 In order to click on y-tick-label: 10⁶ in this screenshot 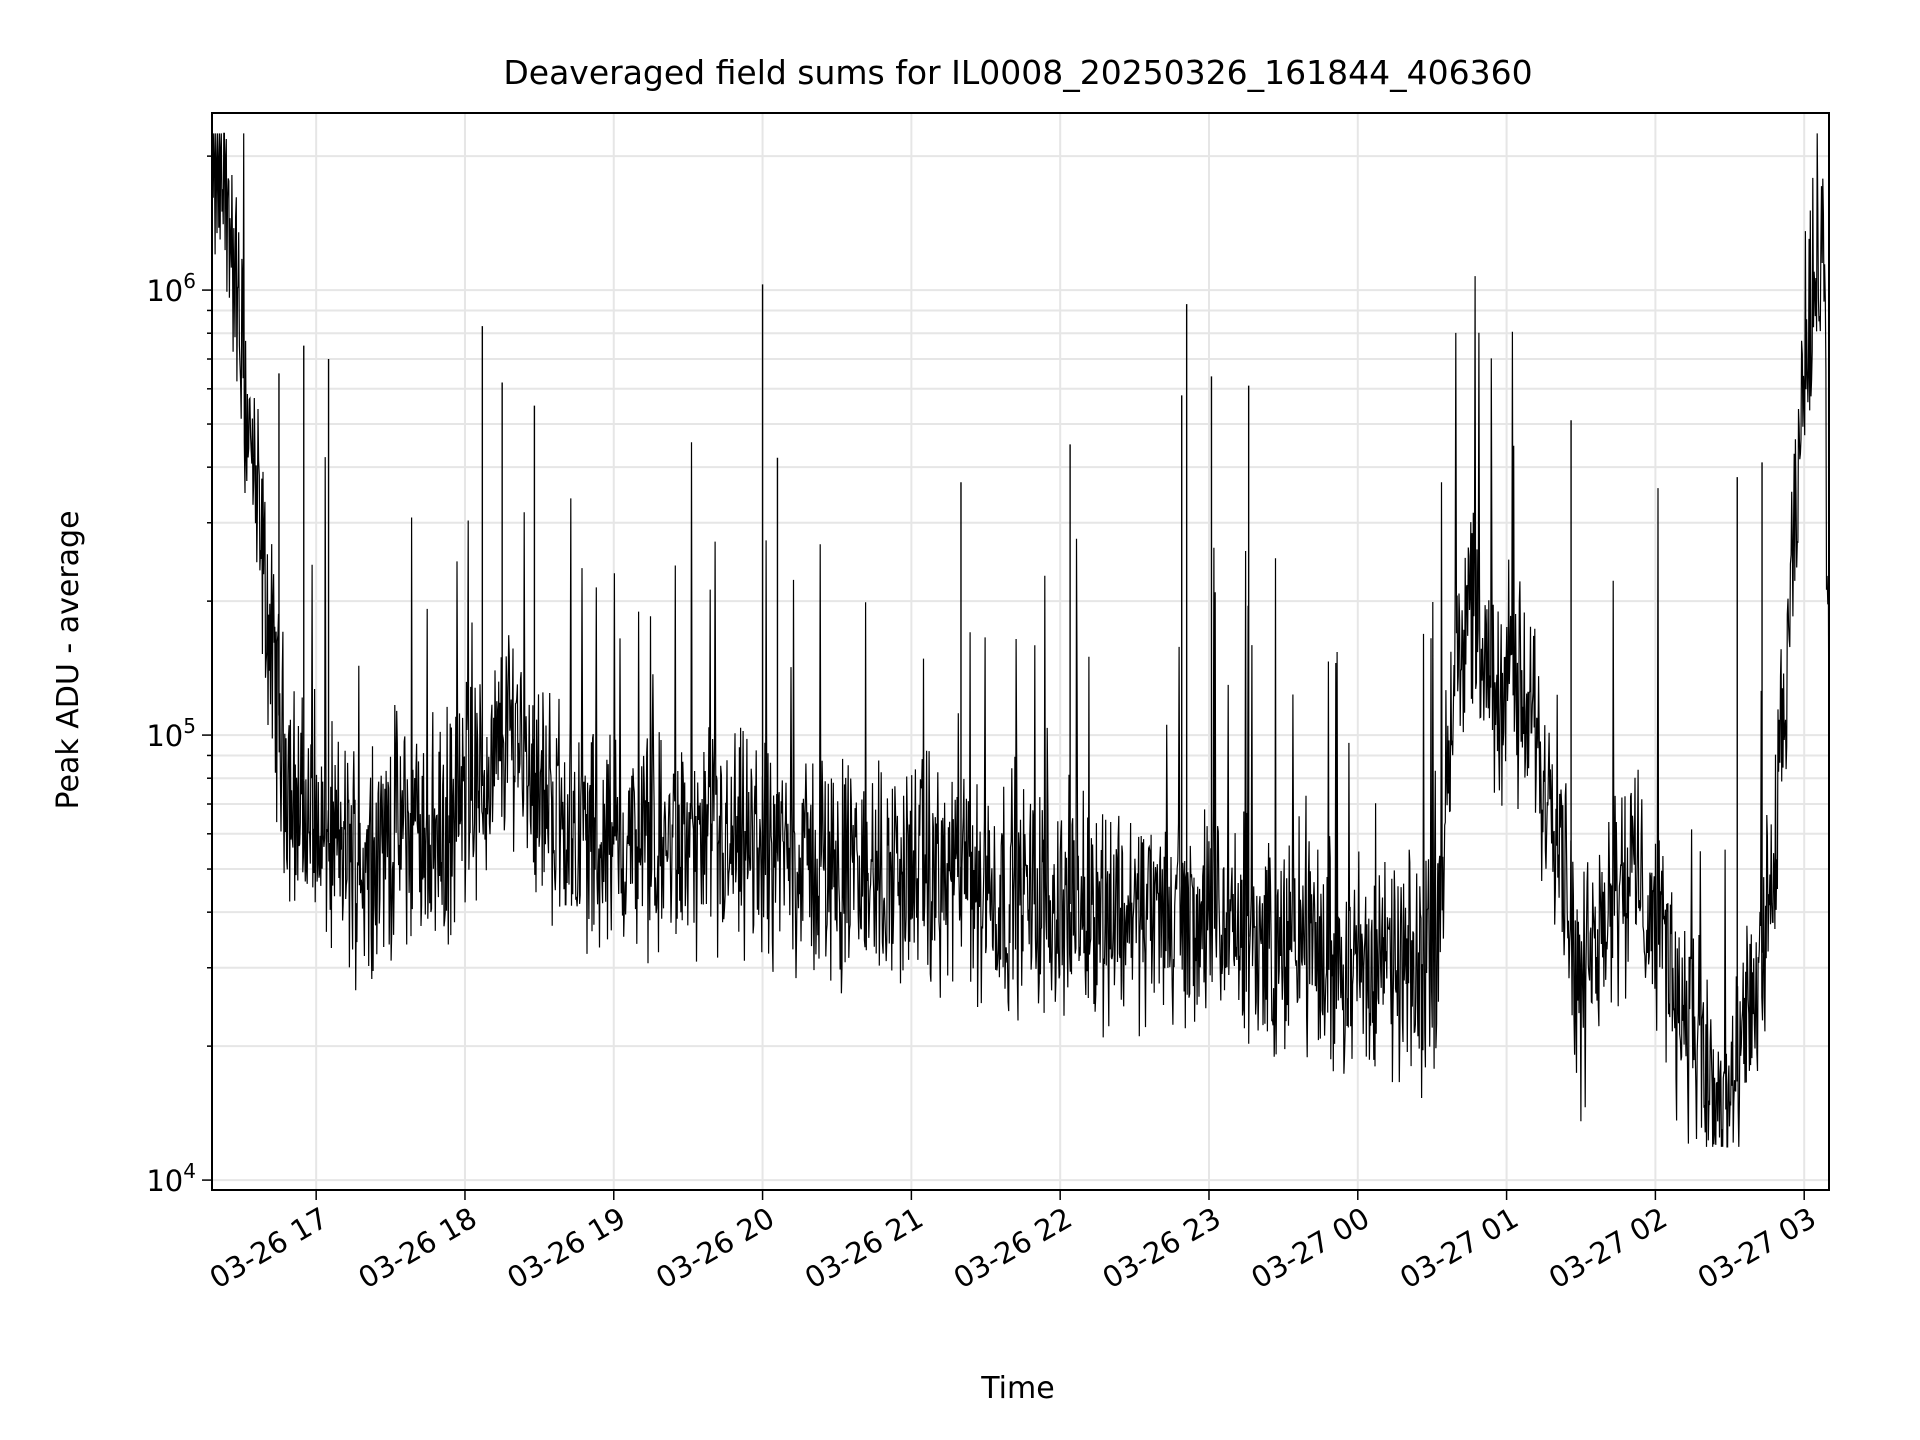, I will do `click(171, 288)`.